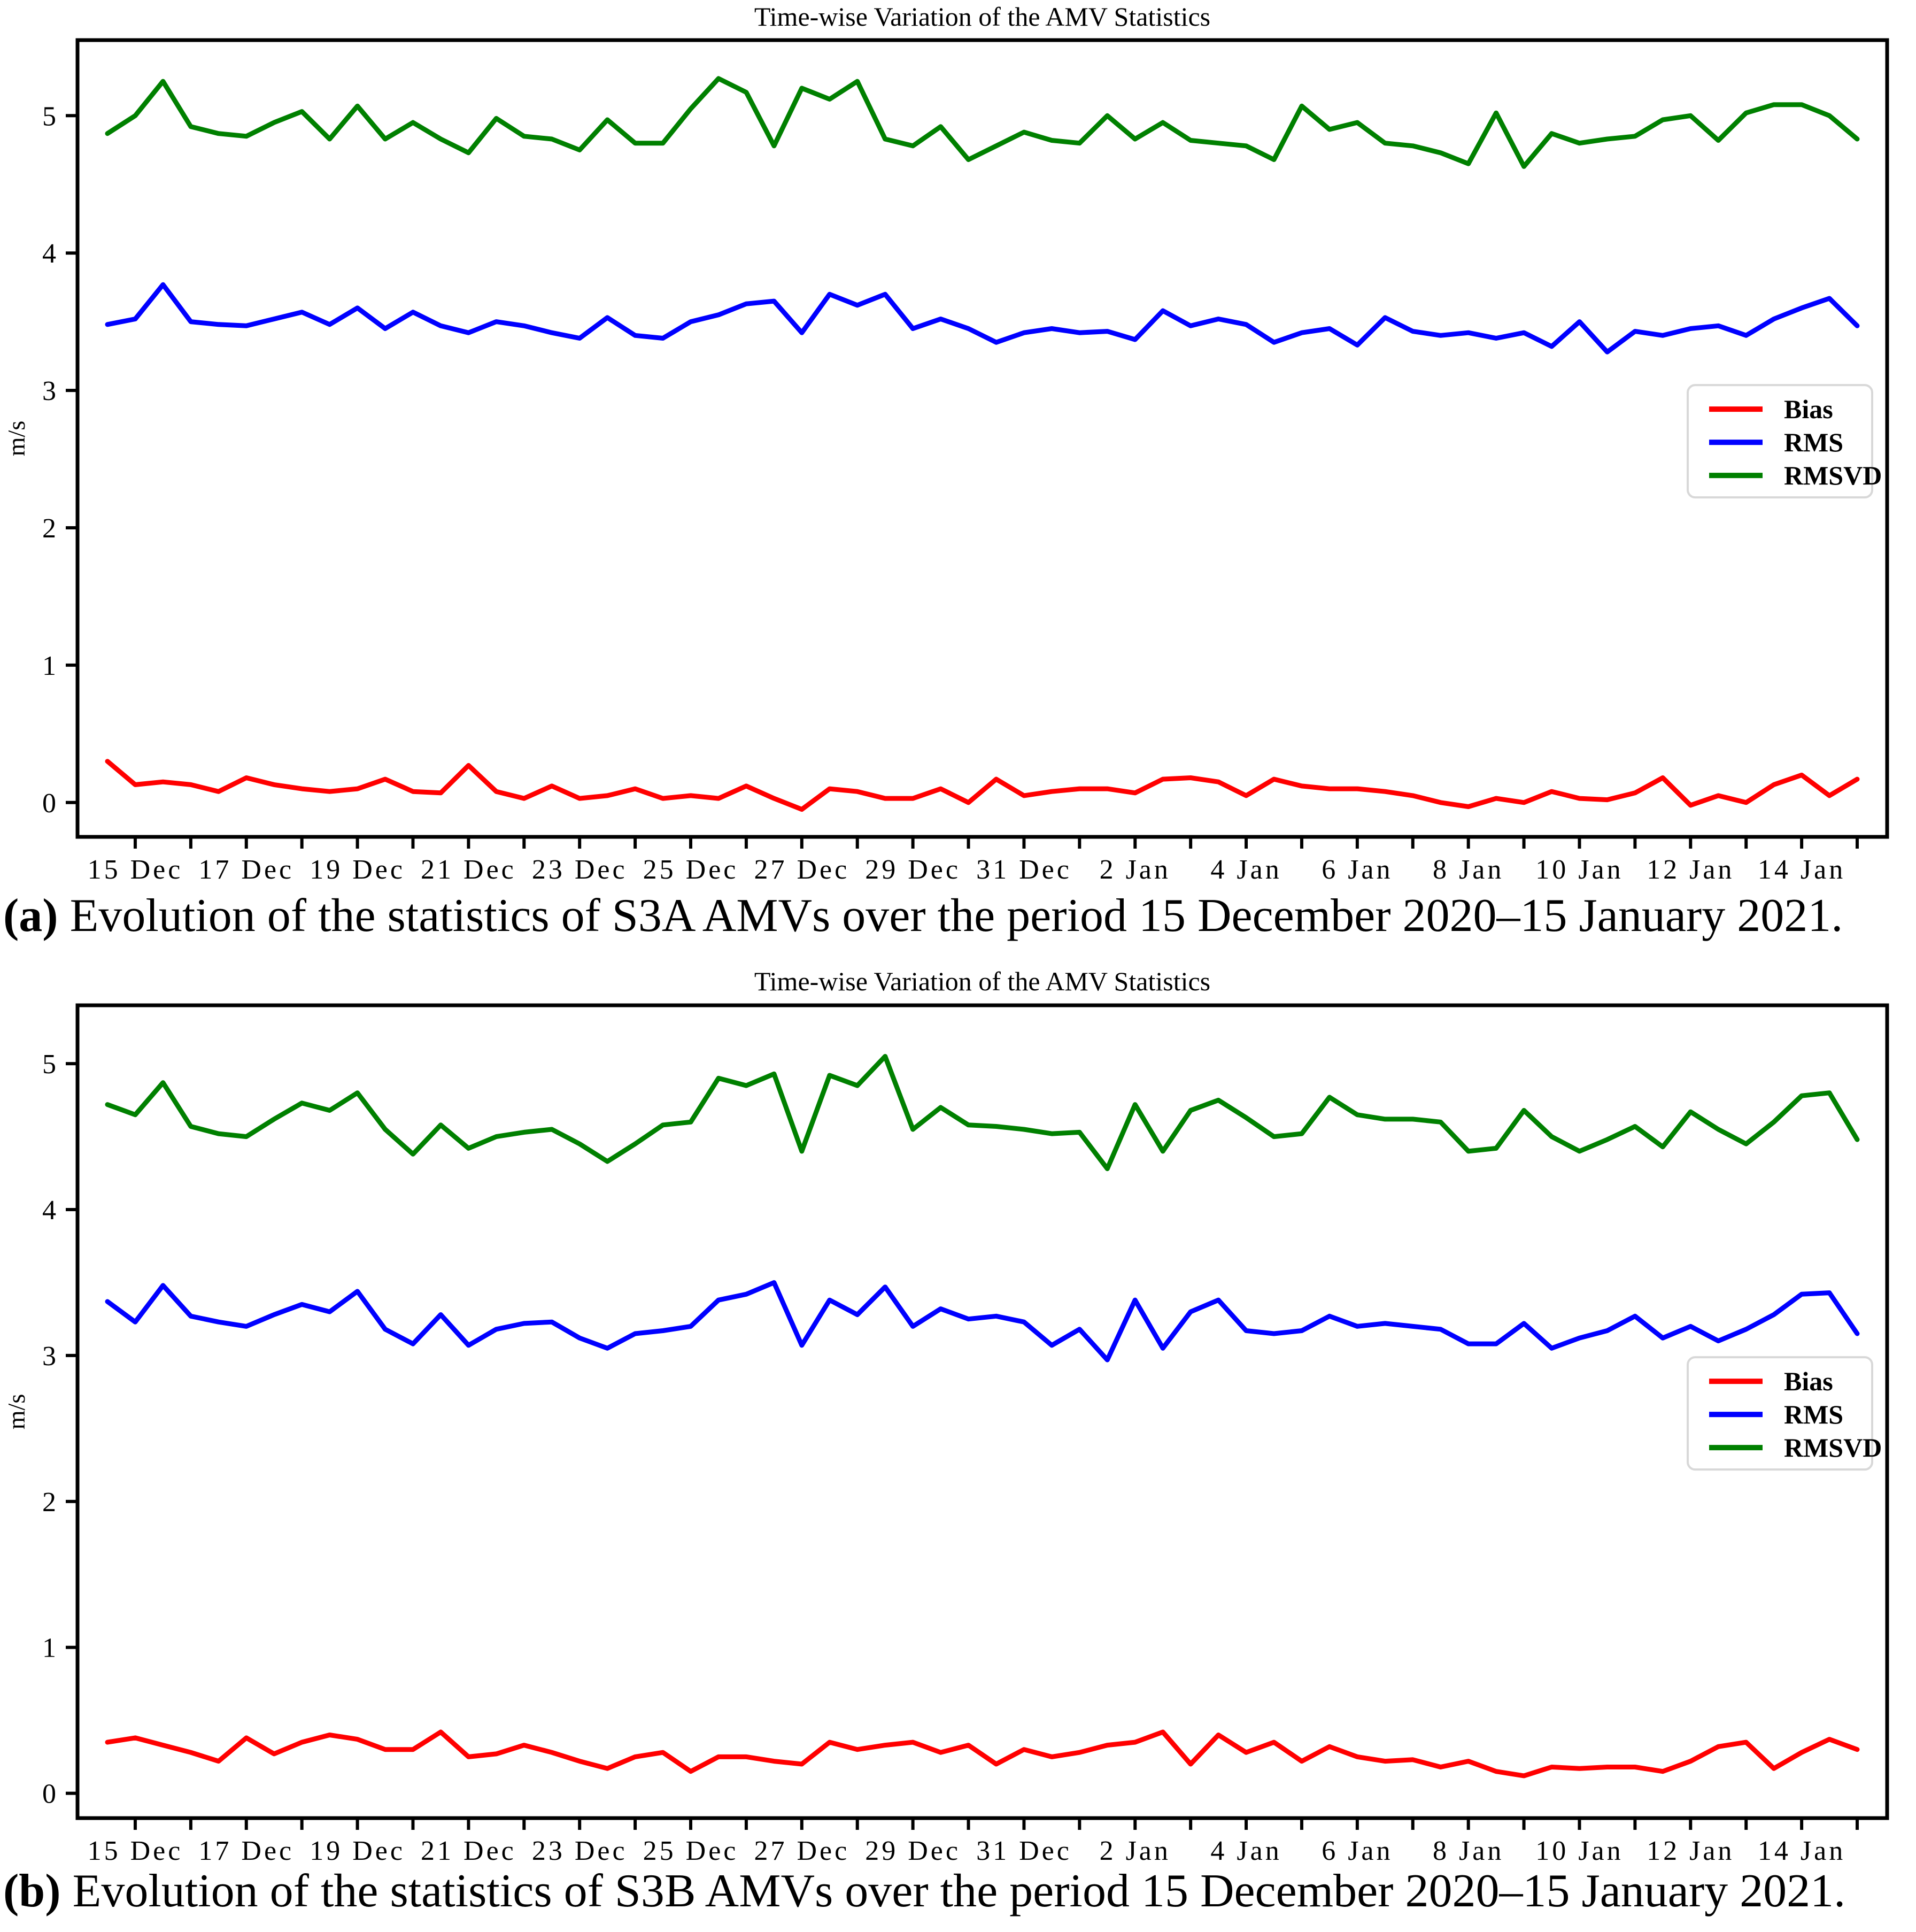  What do you see at coordinates (30, 916) in the screenshot?
I see `caption-a-label: (a)` at bounding box center [30, 916].